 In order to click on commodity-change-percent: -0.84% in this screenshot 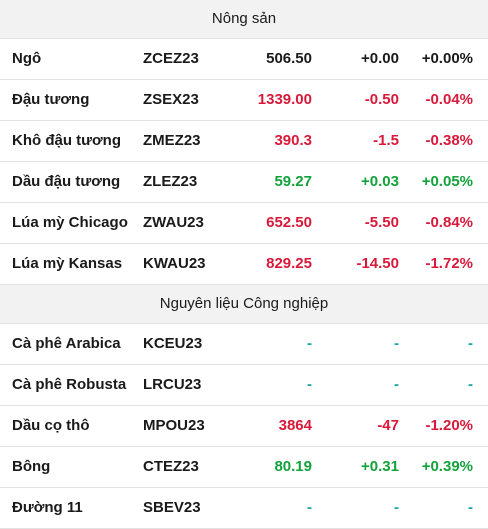, I will do `click(449, 222)`.